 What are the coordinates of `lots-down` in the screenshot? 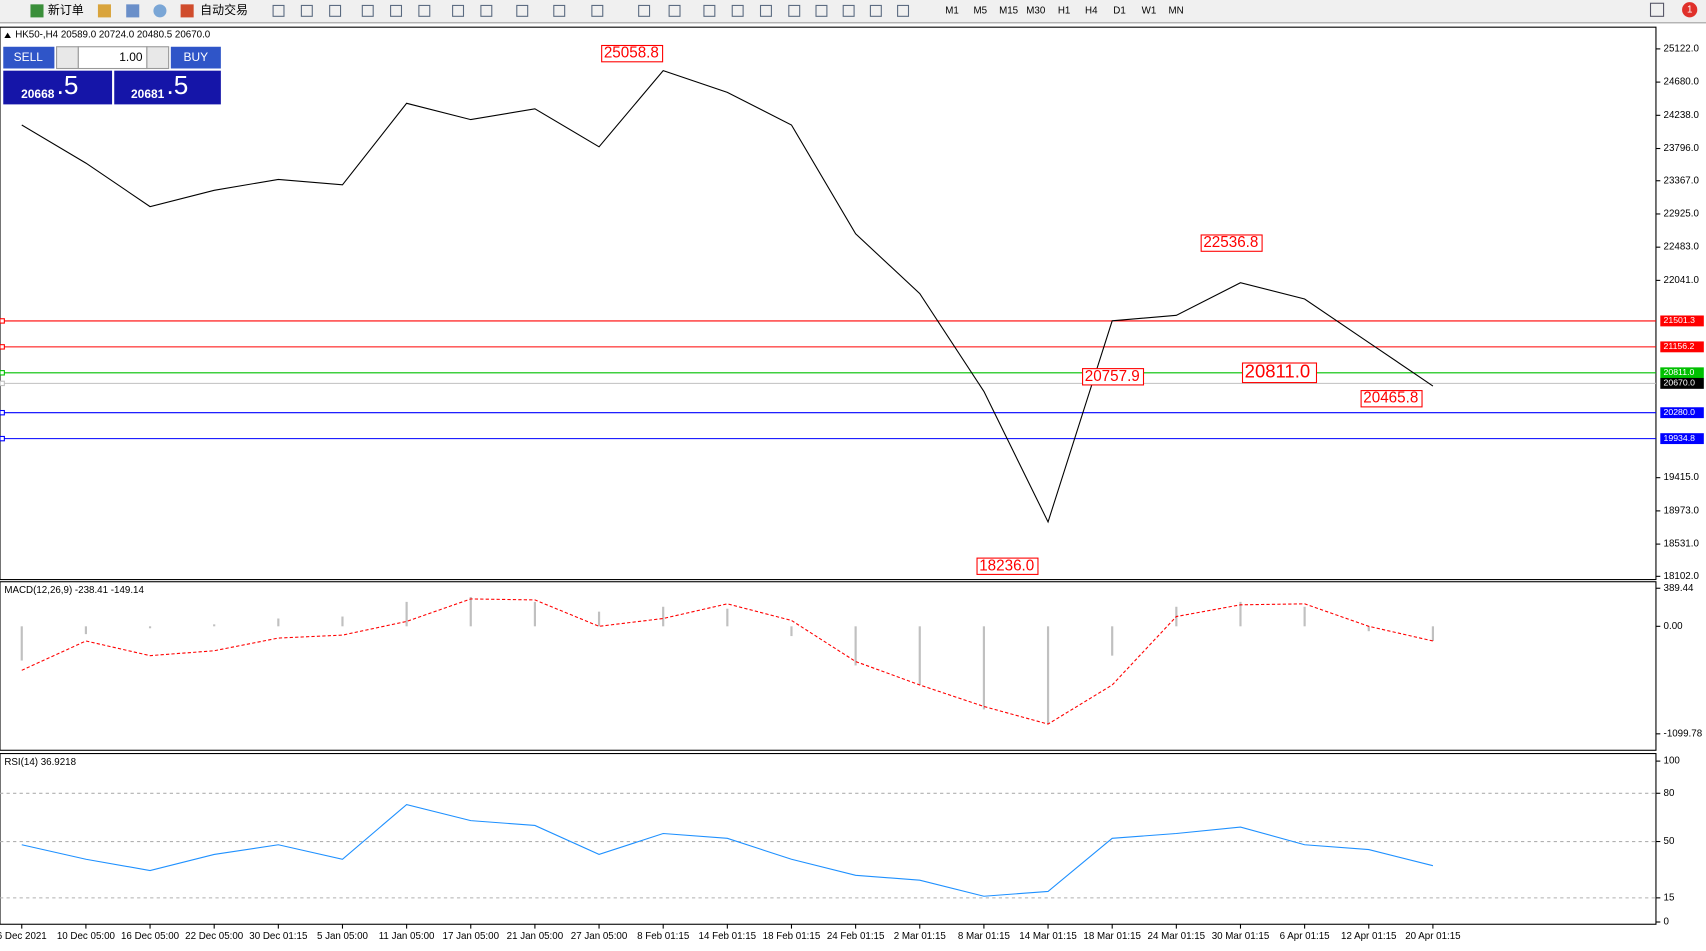 It's located at (67, 58).